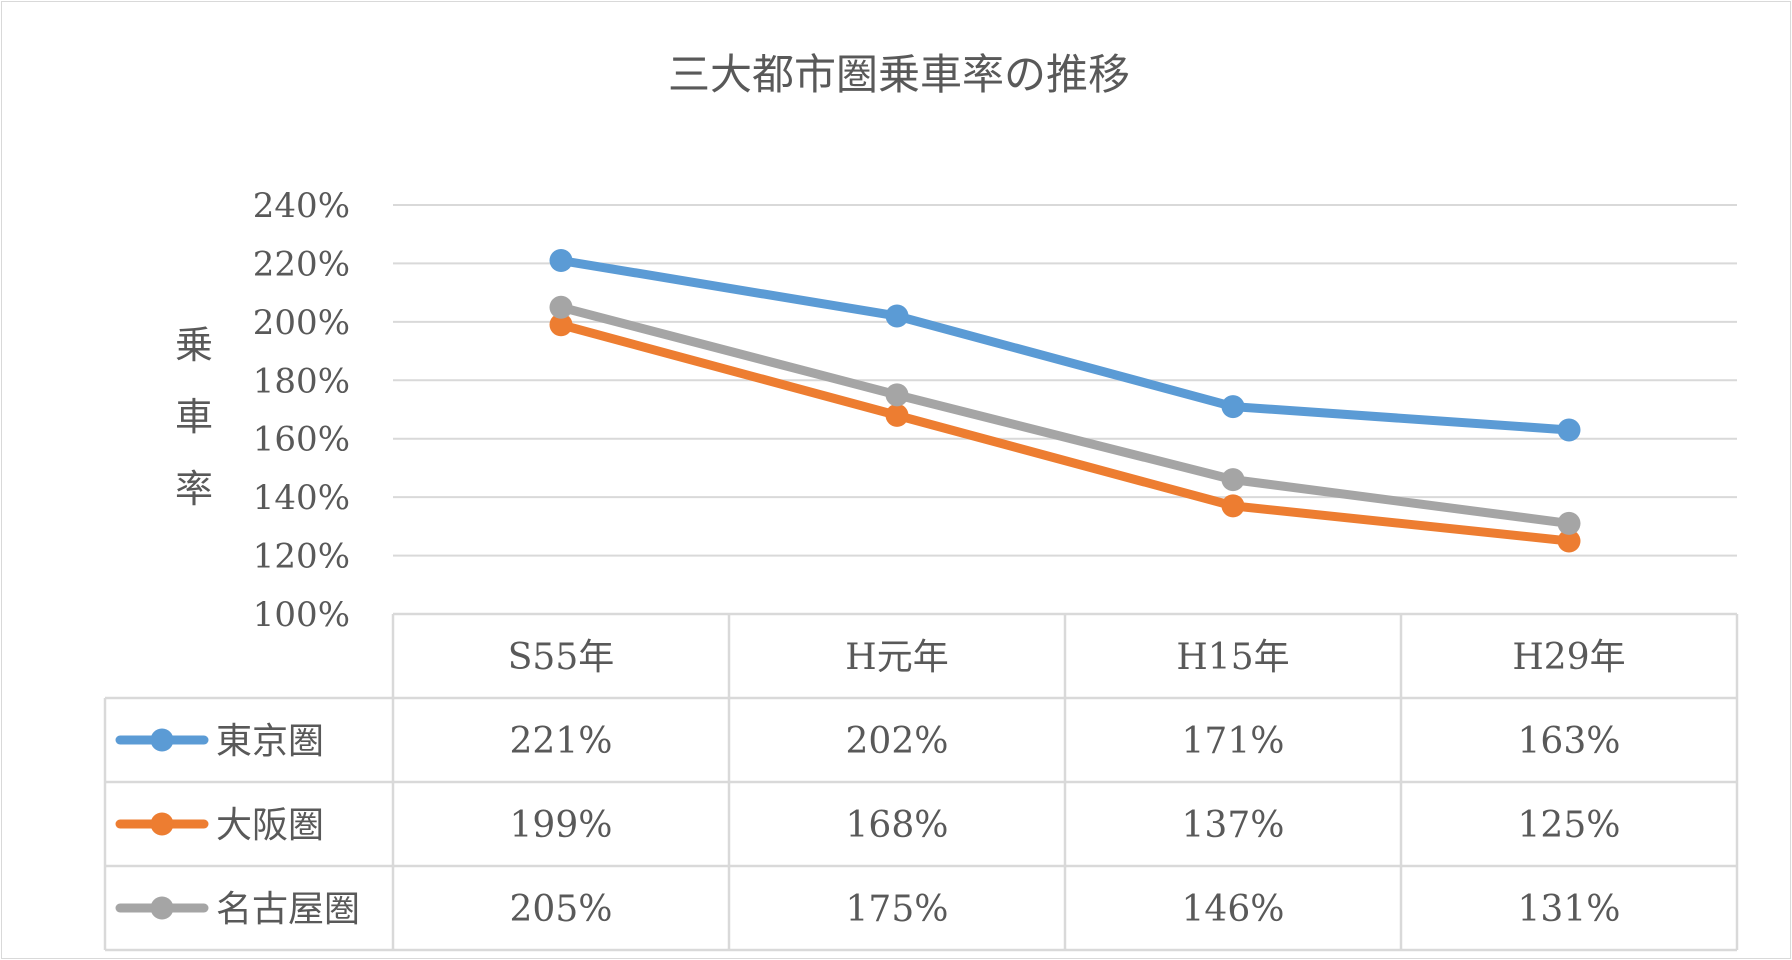 The width and height of the screenshot is (1792, 960). What do you see at coordinates (1569, 825) in the screenshot?
I see `data-table-value: 125%` at bounding box center [1569, 825].